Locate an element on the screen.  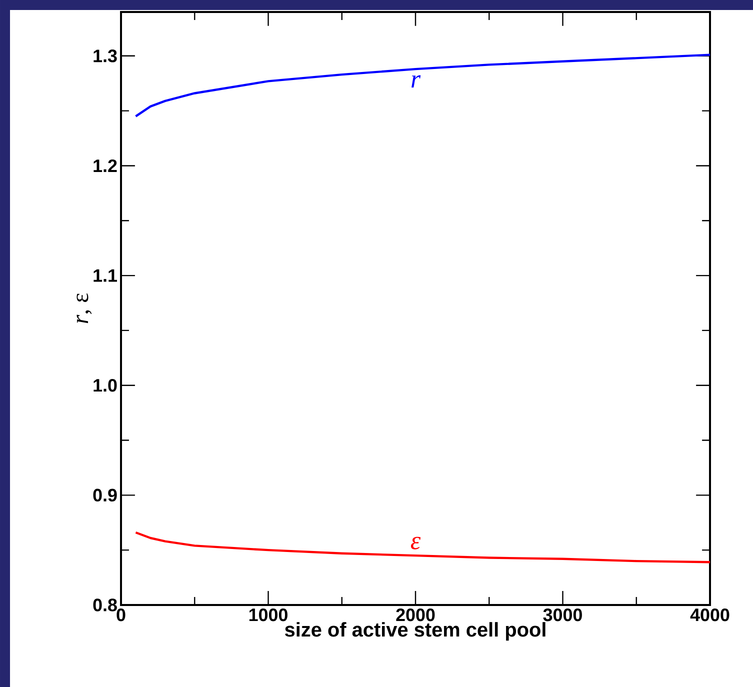
y-tick-label: 0.9 is located at coordinates (105, 495).